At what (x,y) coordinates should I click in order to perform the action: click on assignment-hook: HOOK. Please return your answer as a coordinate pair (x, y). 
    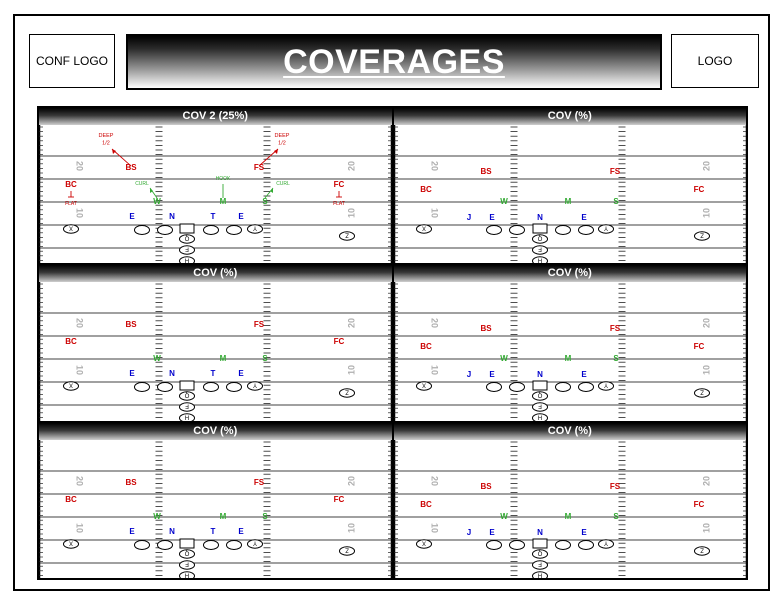
    Looking at the image, I should click on (223, 179).